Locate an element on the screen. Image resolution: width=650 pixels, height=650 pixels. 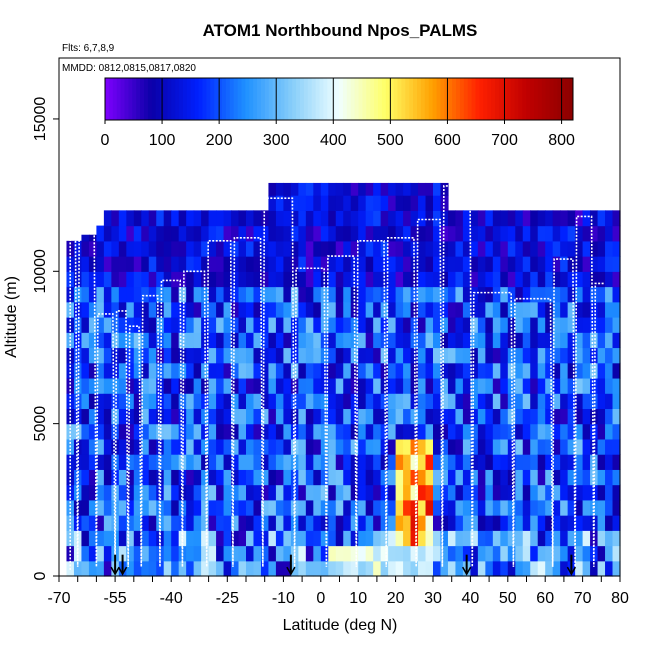
x-tick-label: 80 is located at coordinates (620, 598).